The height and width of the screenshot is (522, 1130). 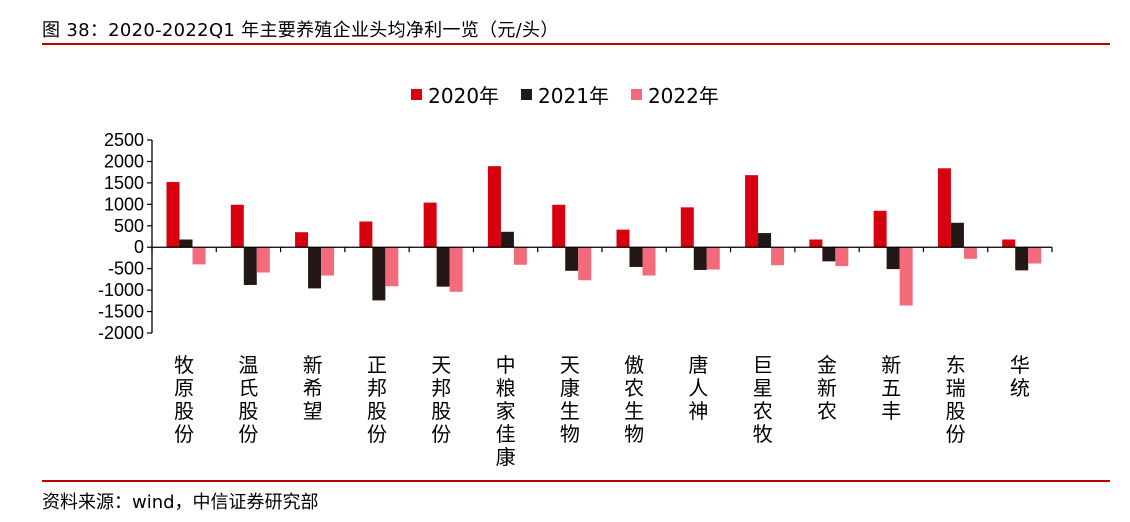 What do you see at coordinates (527, 94) in the screenshot?
I see `legend-swatch-2021` at bounding box center [527, 94].